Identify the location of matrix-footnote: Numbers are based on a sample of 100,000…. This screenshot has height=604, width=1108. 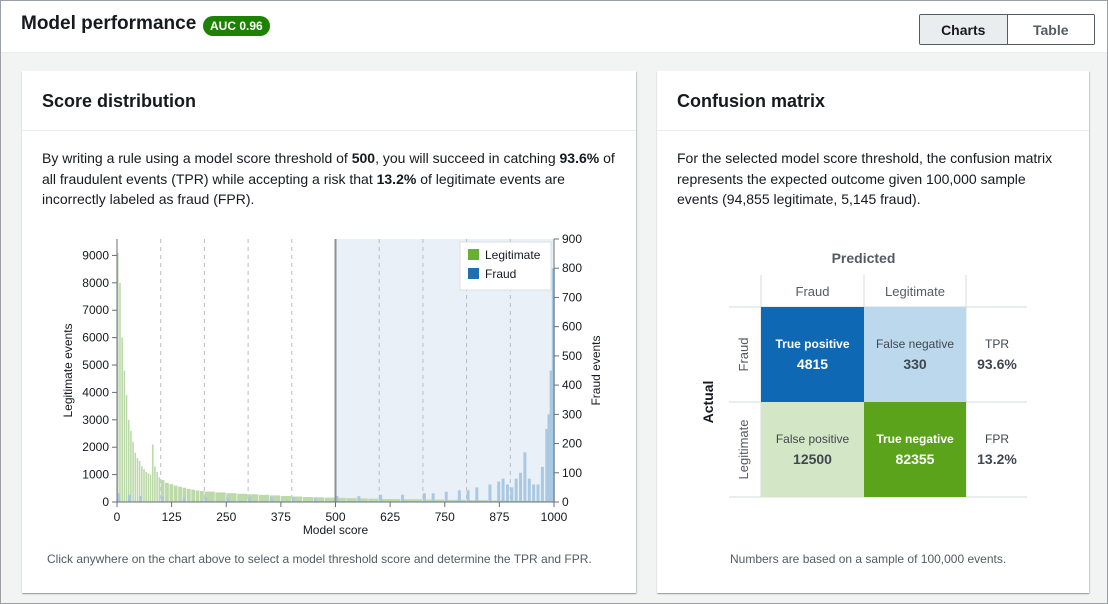
(868, 559).